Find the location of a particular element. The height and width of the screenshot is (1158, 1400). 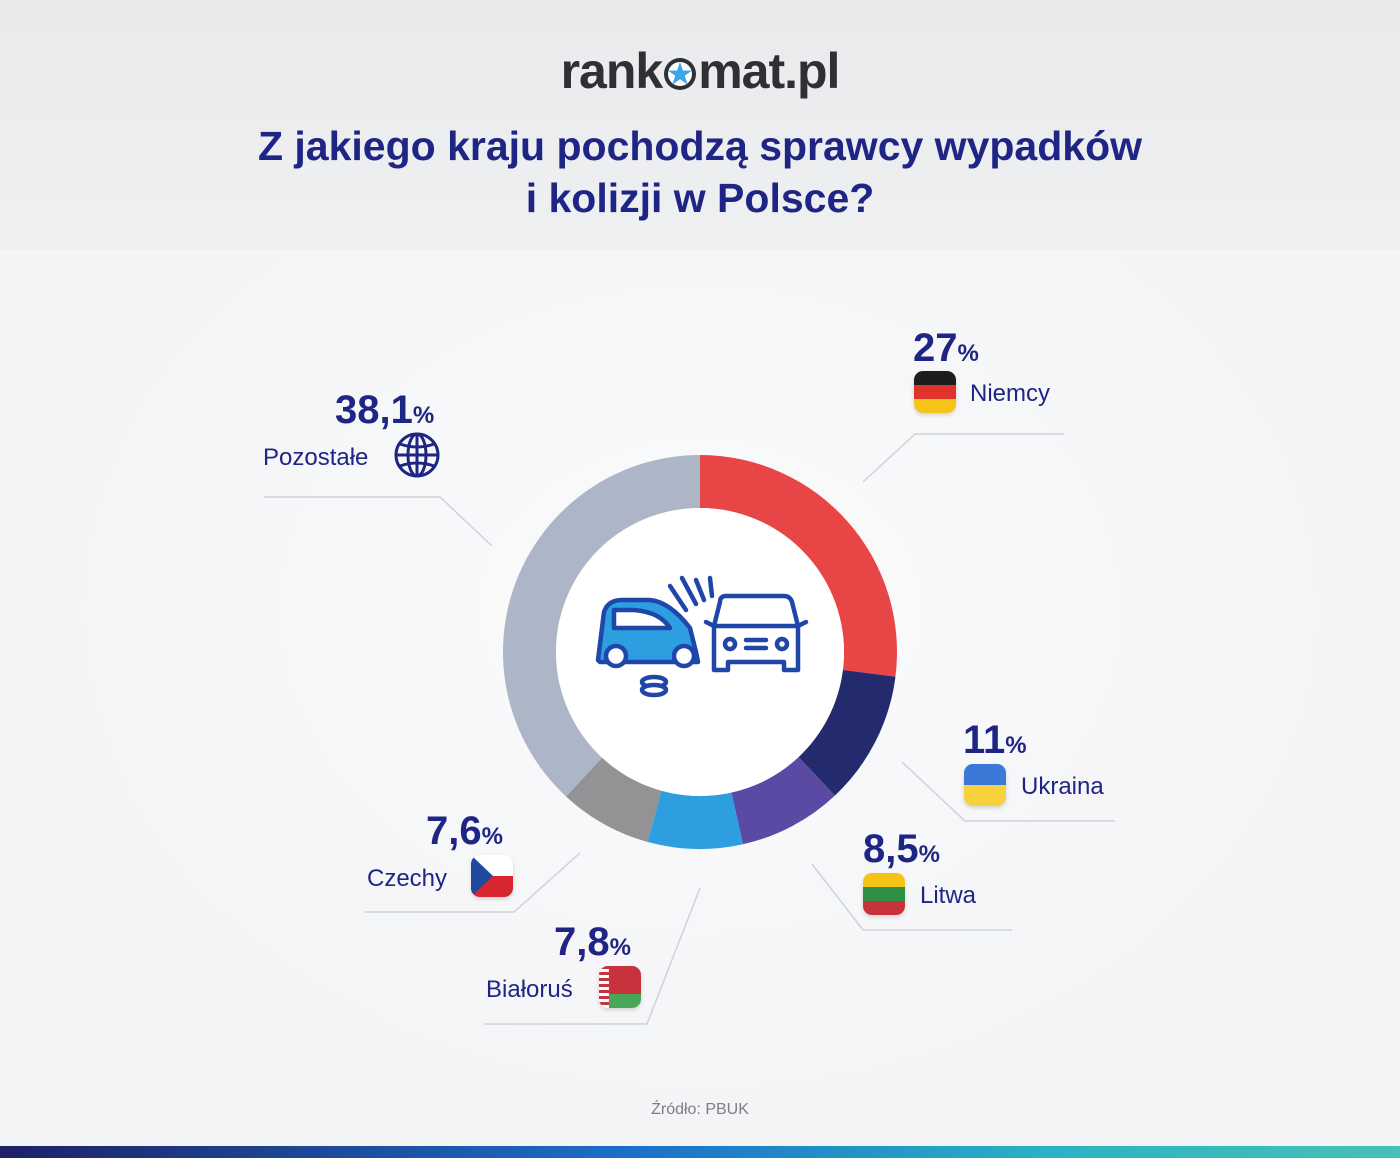

value-niemcy: 27 is located at coordinates (935, 348).